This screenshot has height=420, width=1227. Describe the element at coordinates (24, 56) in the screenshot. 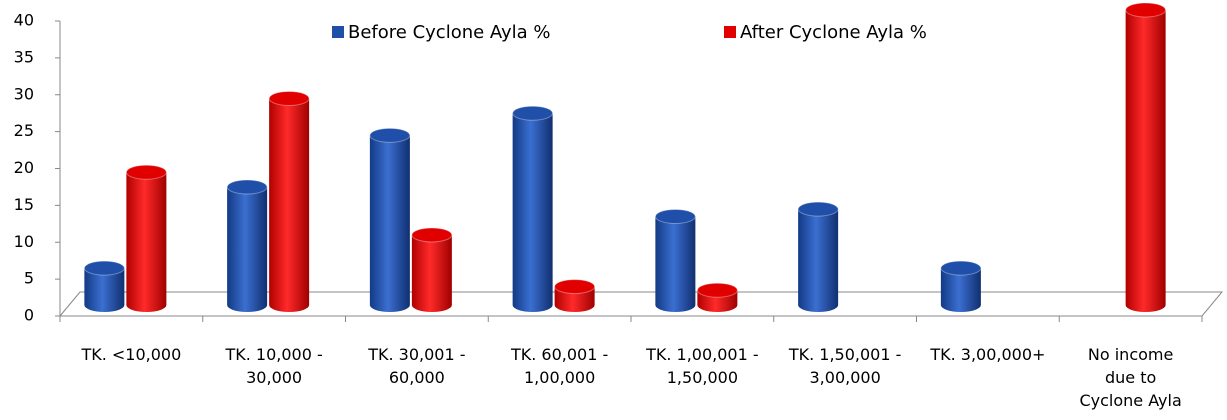

I see `y-tick-label: 35` at that location.